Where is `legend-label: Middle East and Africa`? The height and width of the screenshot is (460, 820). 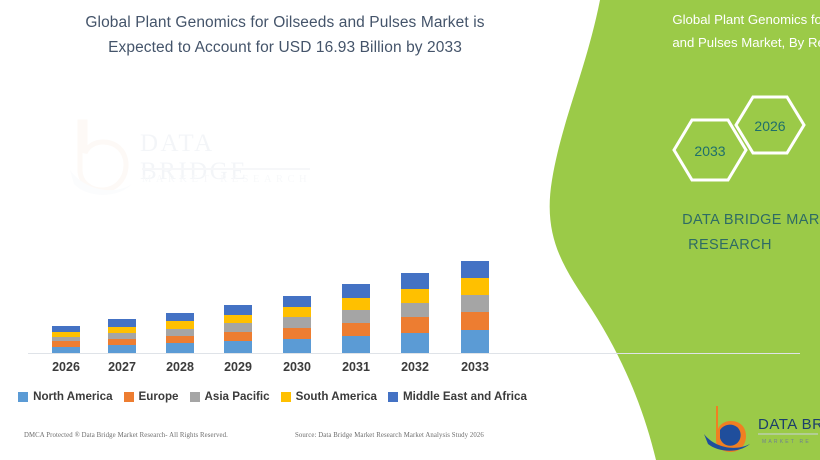 legend-label: Middle East and Africa is located at coordinates (464, 396).